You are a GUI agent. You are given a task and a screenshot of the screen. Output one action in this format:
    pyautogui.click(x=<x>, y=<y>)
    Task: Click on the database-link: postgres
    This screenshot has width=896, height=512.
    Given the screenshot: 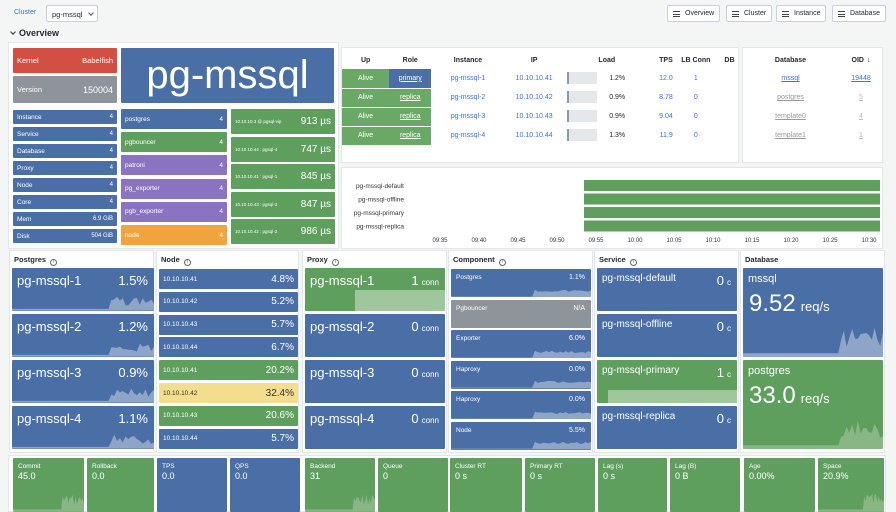 What is the action you would take?
    pyautogui.click(x=790, y=97)
    